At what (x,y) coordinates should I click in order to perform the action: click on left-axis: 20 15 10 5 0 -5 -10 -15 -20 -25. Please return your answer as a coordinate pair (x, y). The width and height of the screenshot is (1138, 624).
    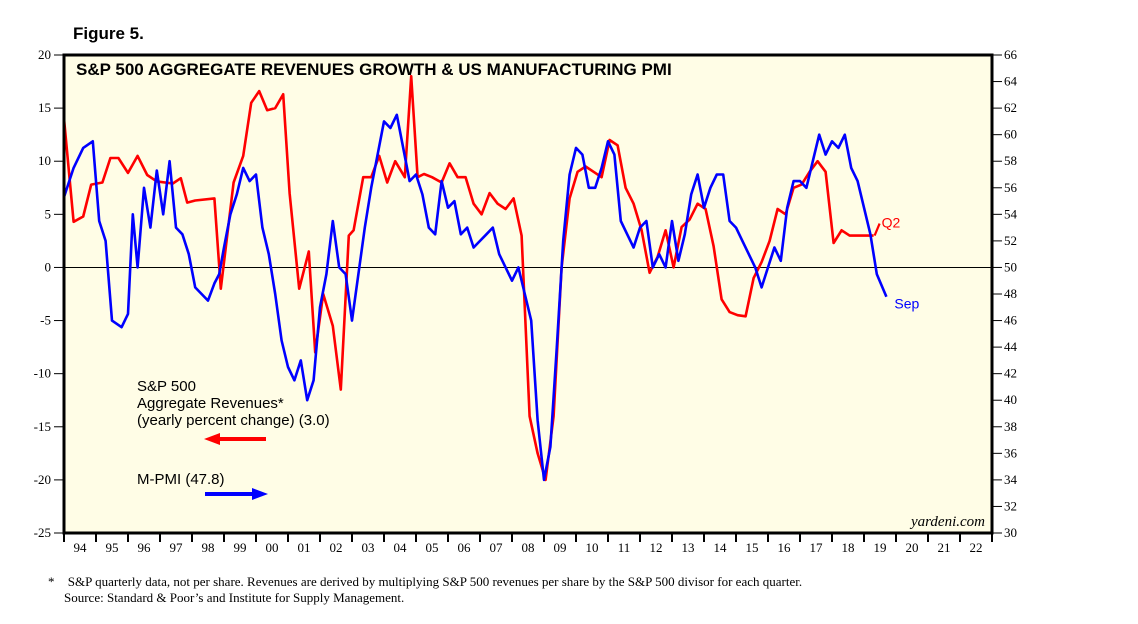
    Looking at the image, I should click on (49, 293).